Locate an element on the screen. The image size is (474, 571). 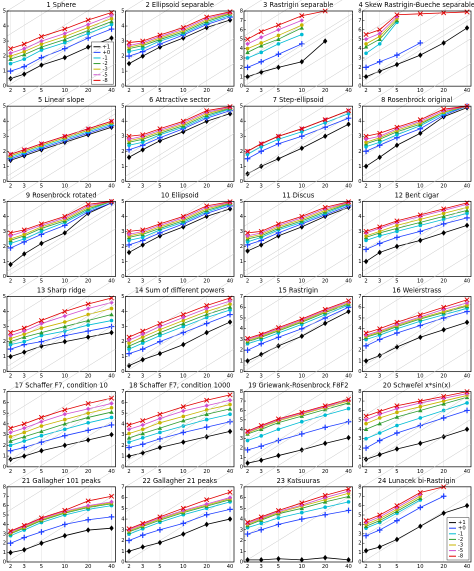
chart-title: 10 Ellipsoid is located at coordinates (180, 195).